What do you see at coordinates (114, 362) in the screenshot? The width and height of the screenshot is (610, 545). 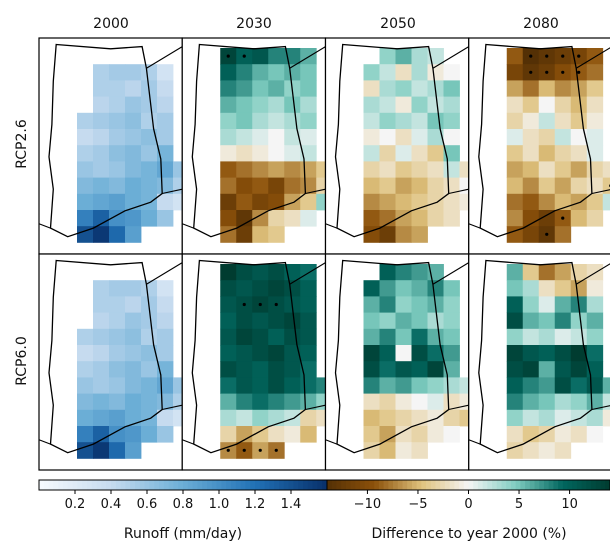 I see `map-panel-rcp60-2000` at bounding box center [114, 362].